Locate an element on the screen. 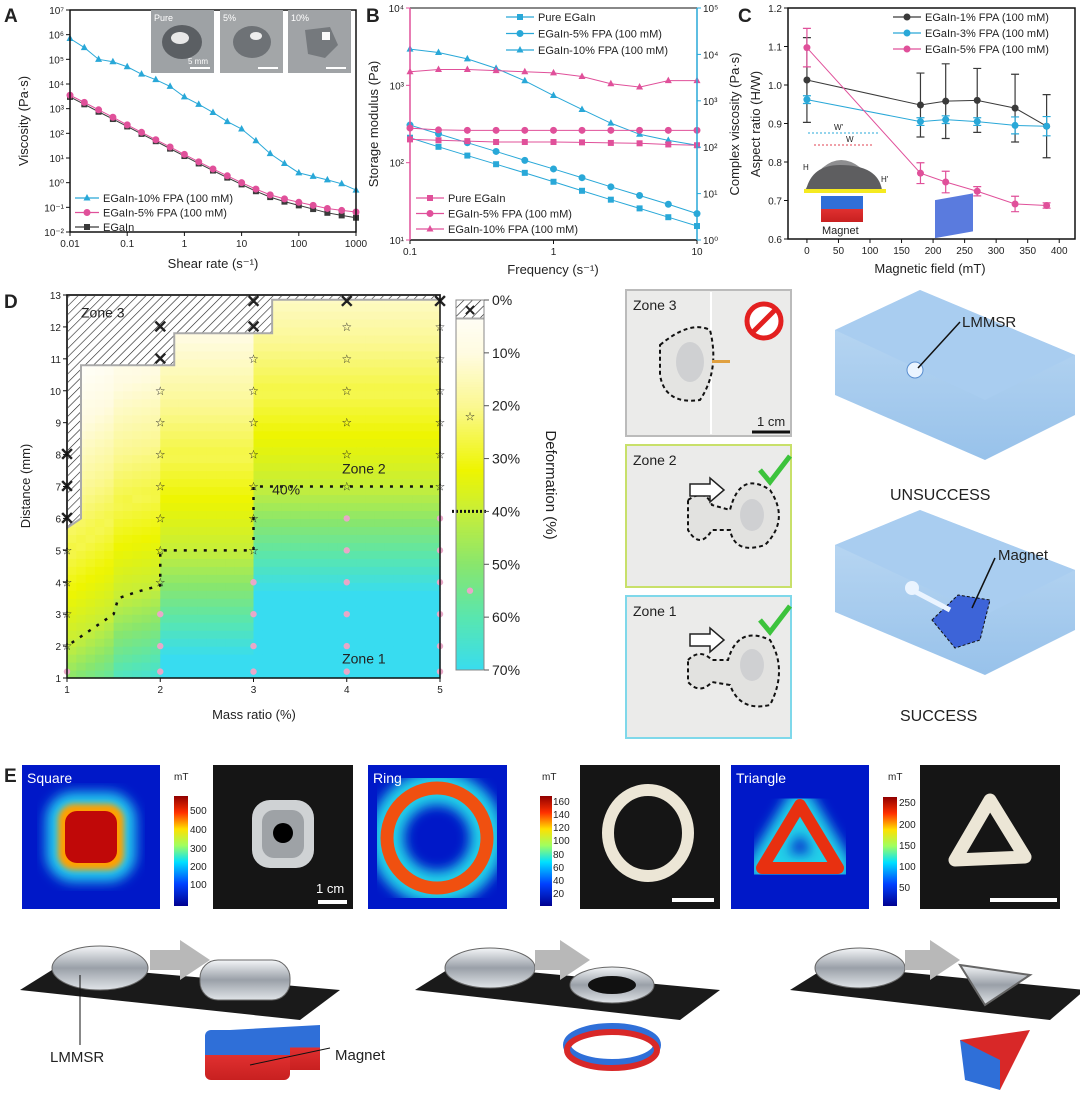  colorbar-tick: 50 is located at coordinates (905, 888).